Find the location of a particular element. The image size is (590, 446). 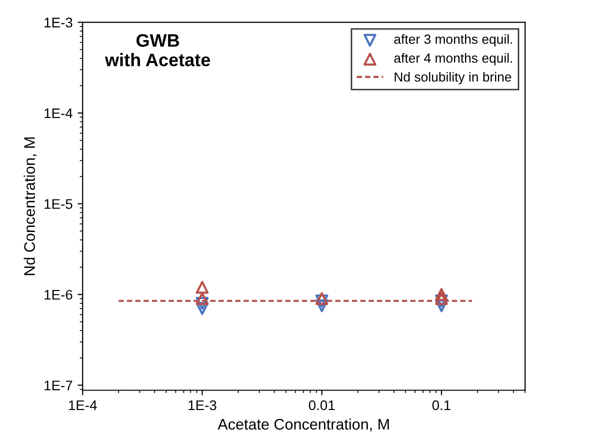

x-axis-title: Acetate Concentration, M is located at coordinates (303, 425).